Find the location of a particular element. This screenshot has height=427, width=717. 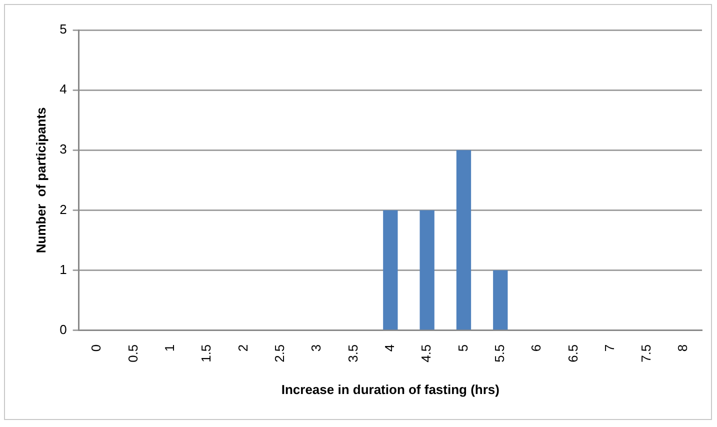

x-tick-label: 3 is located at coordinates (316, 348).